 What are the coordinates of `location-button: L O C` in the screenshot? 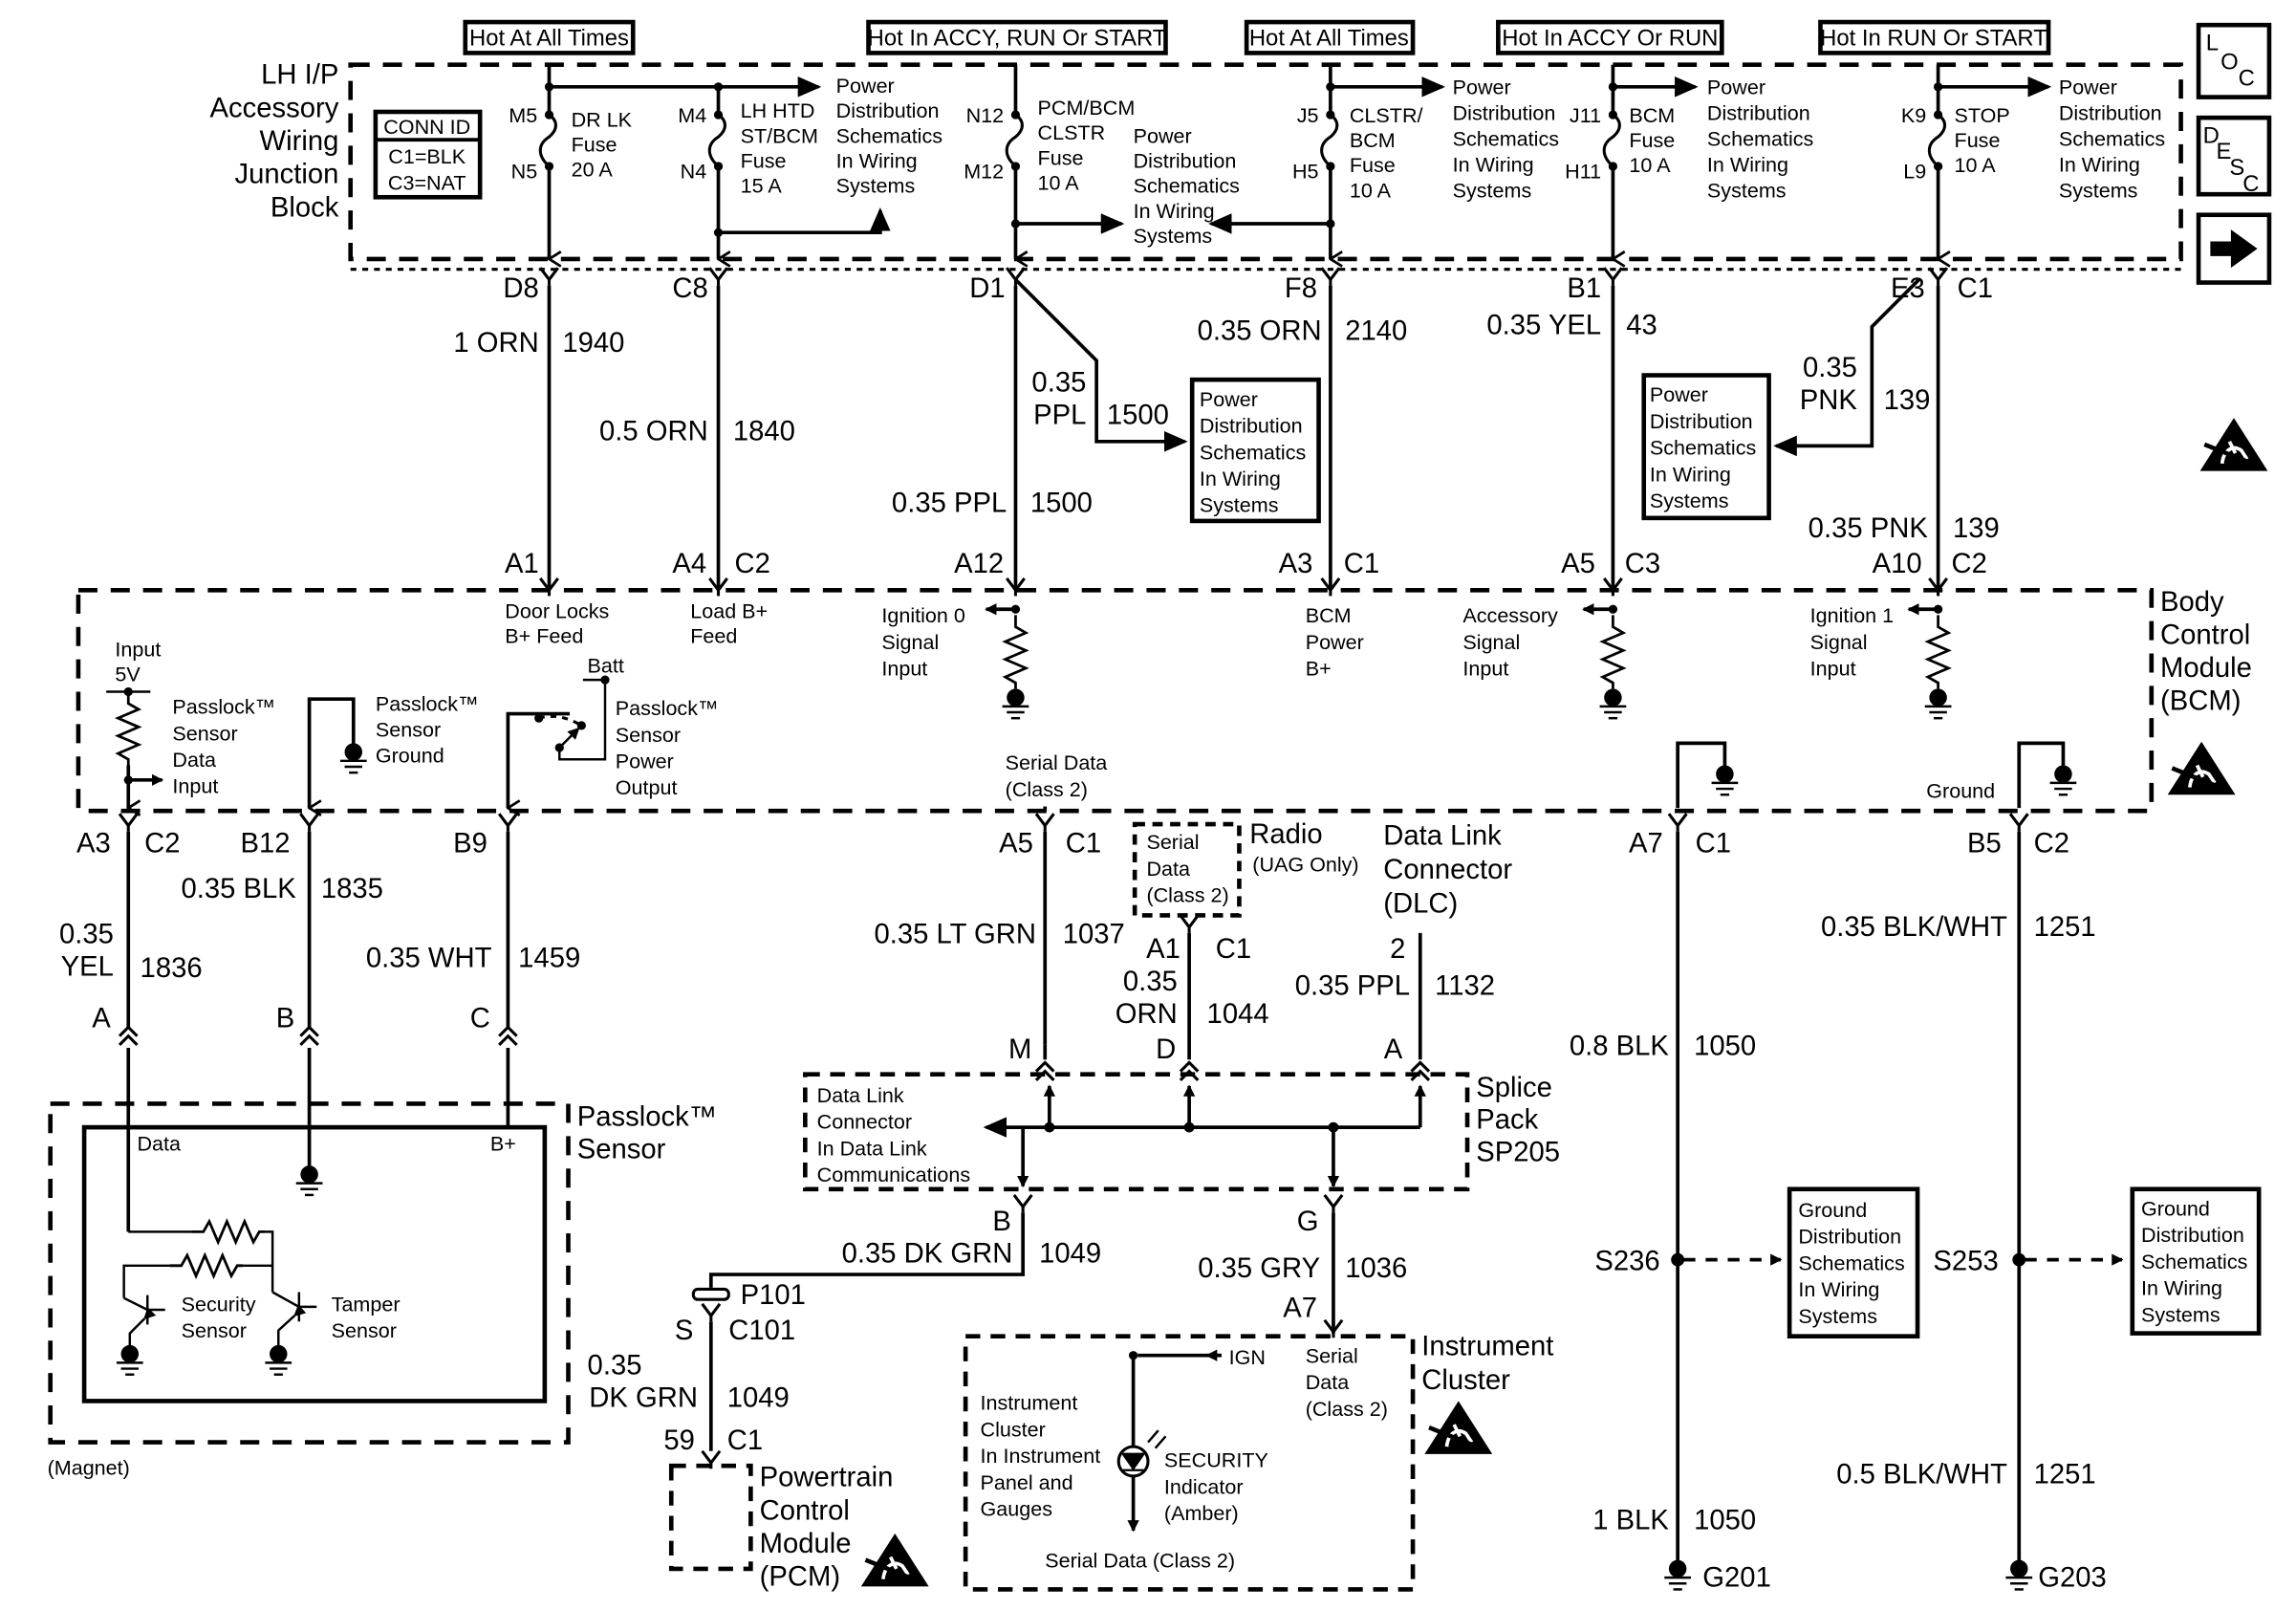 It's located at (2234, 60).